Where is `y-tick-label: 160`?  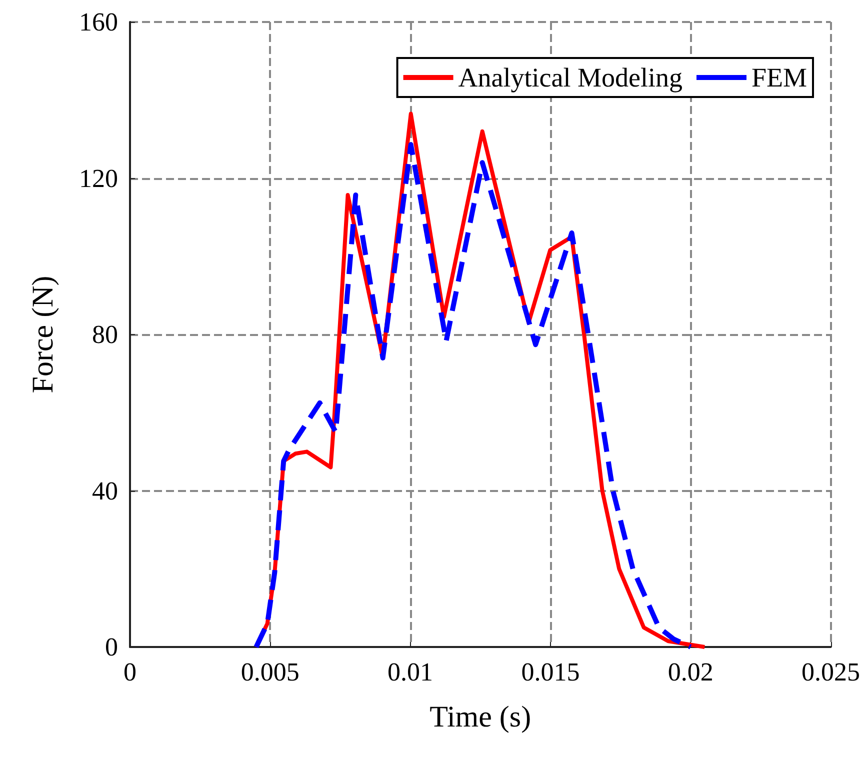 y-tick-label: 160 is located at coordinates (98, 22).